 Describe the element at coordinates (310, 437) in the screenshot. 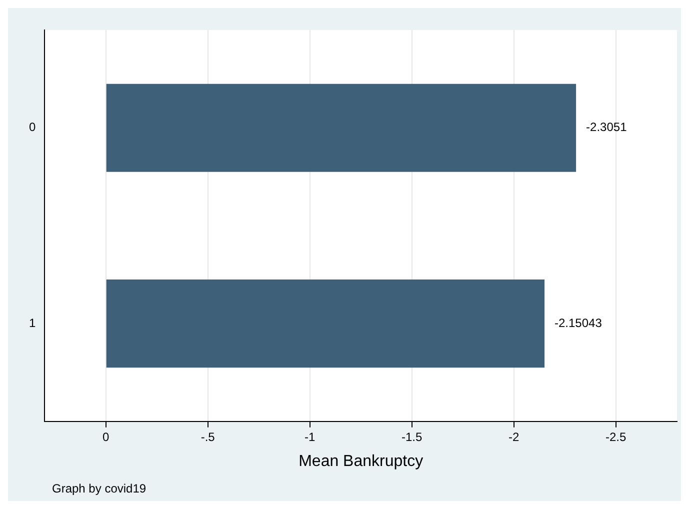

I see `x-tick-label: -1` at that location.